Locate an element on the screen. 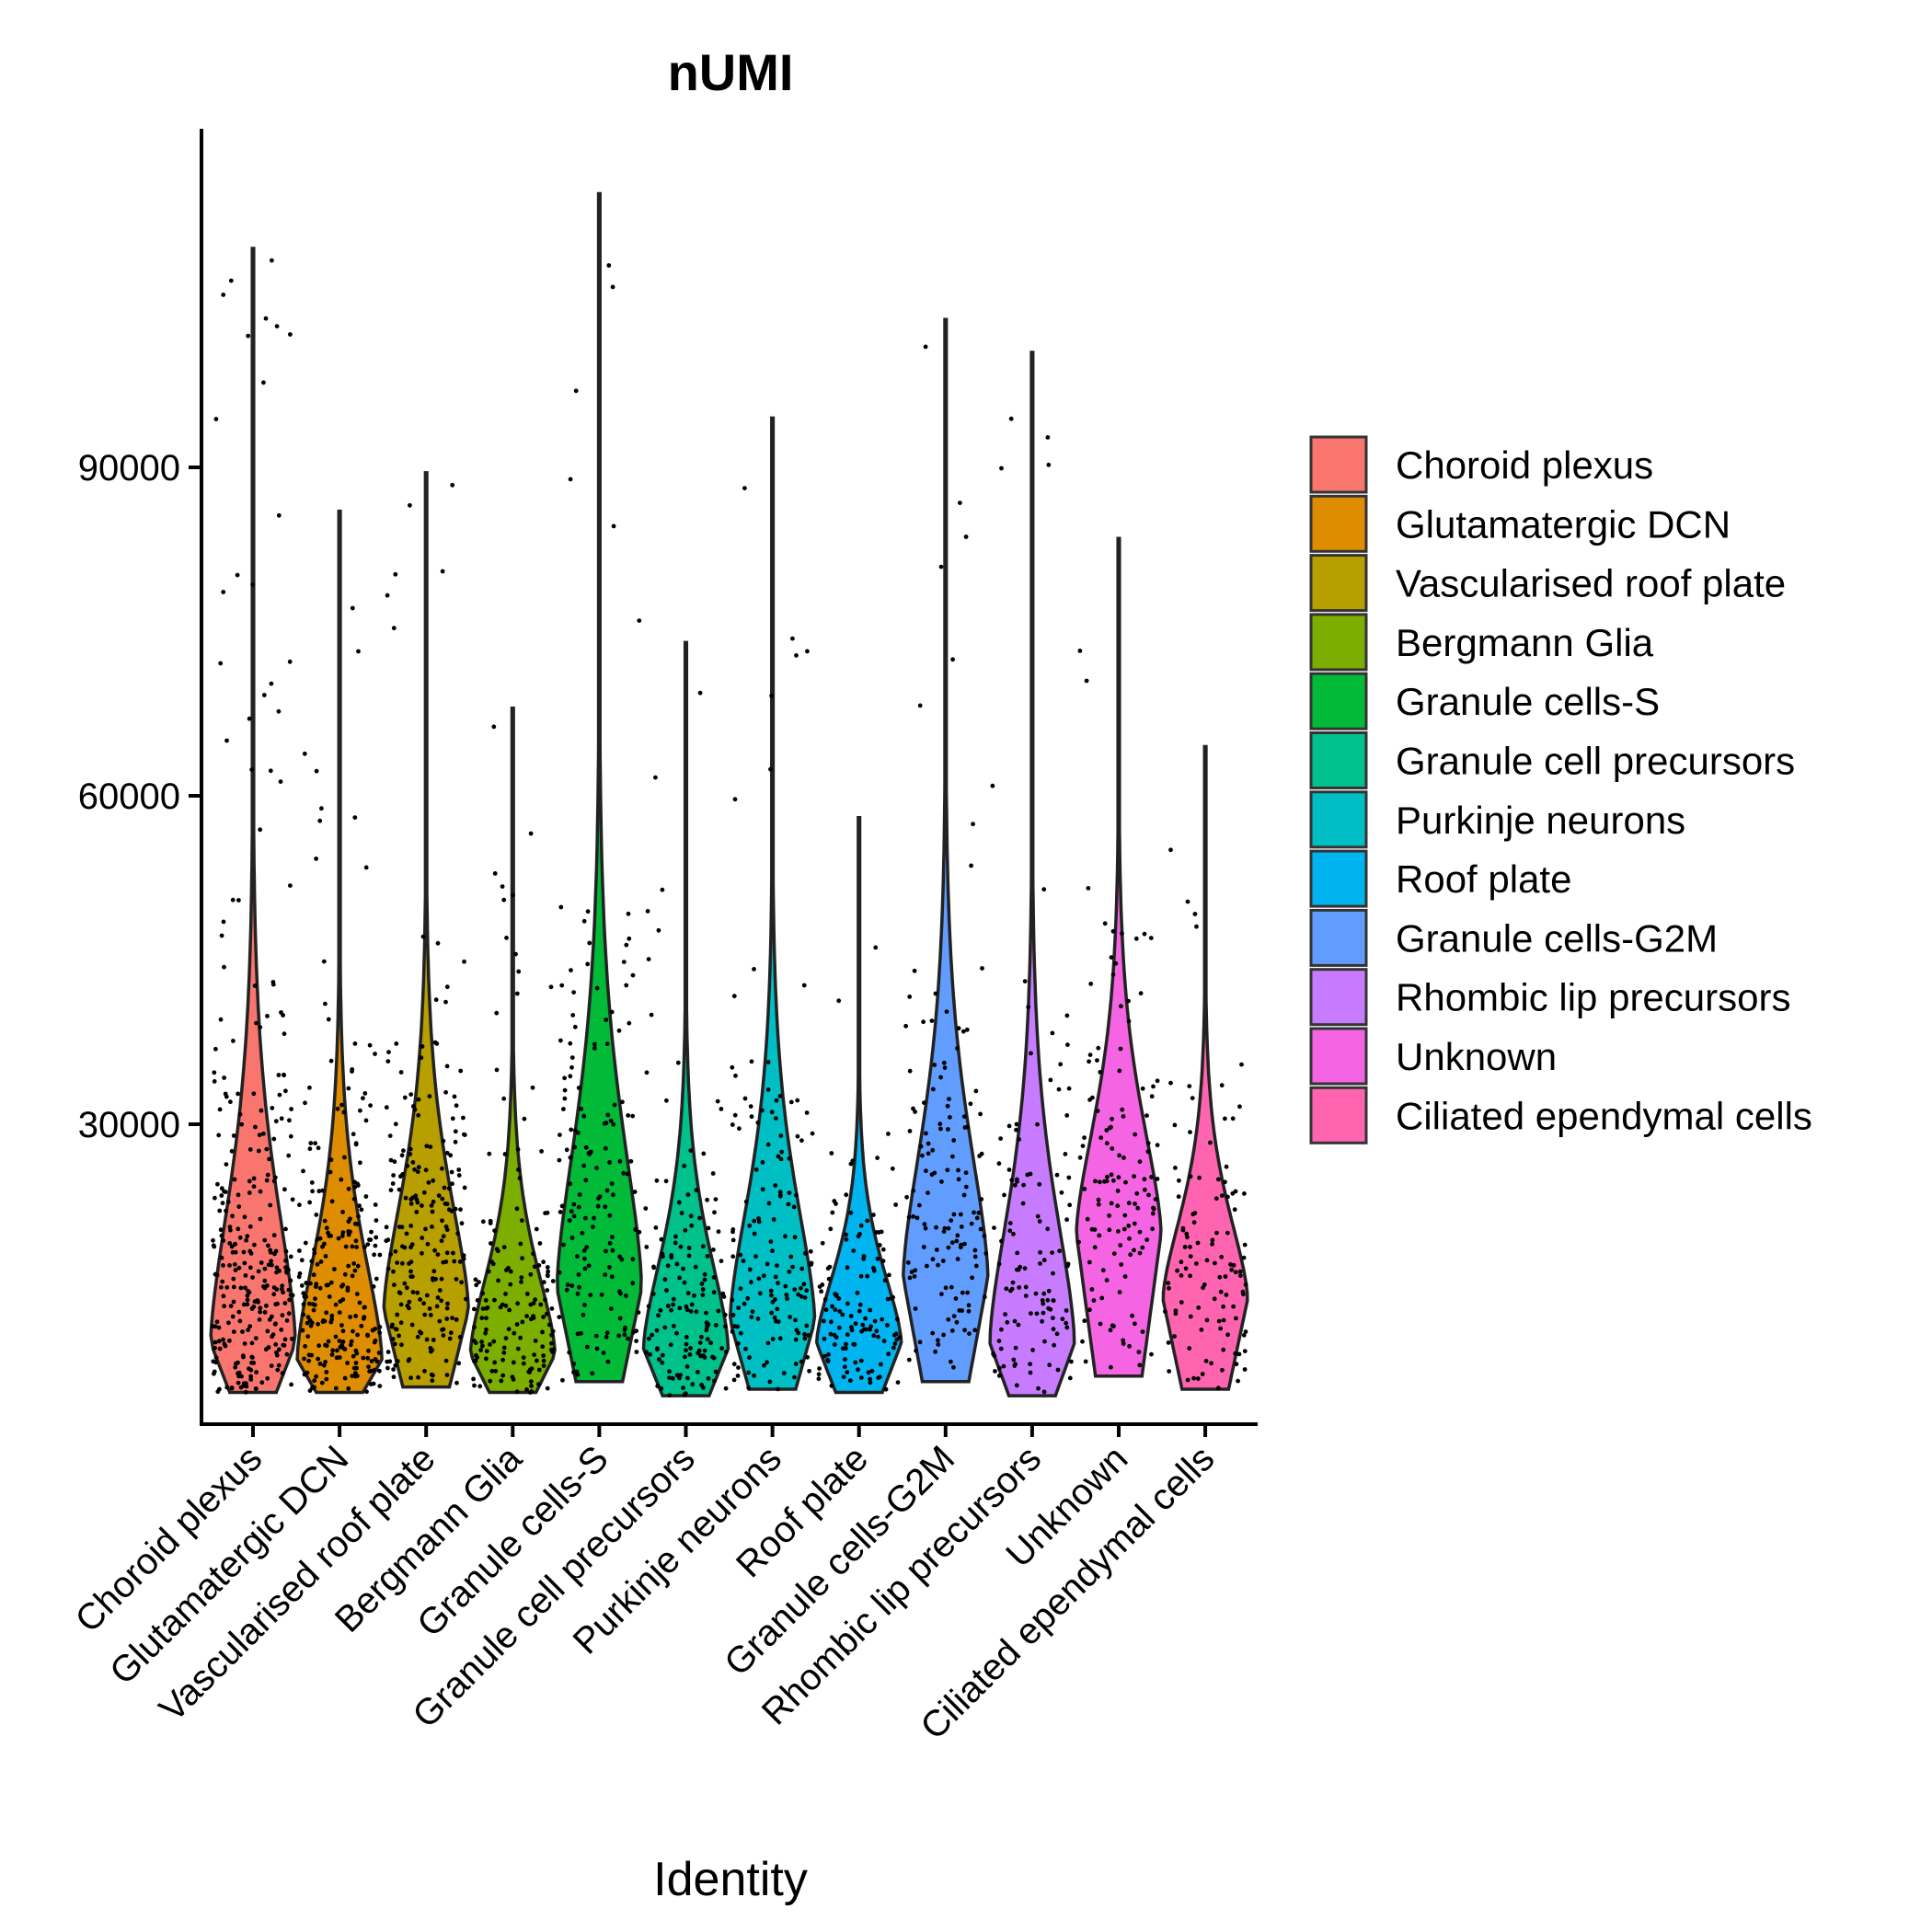  legend-label: Rhombic lip precursors is located at coordinates (1593, 997).